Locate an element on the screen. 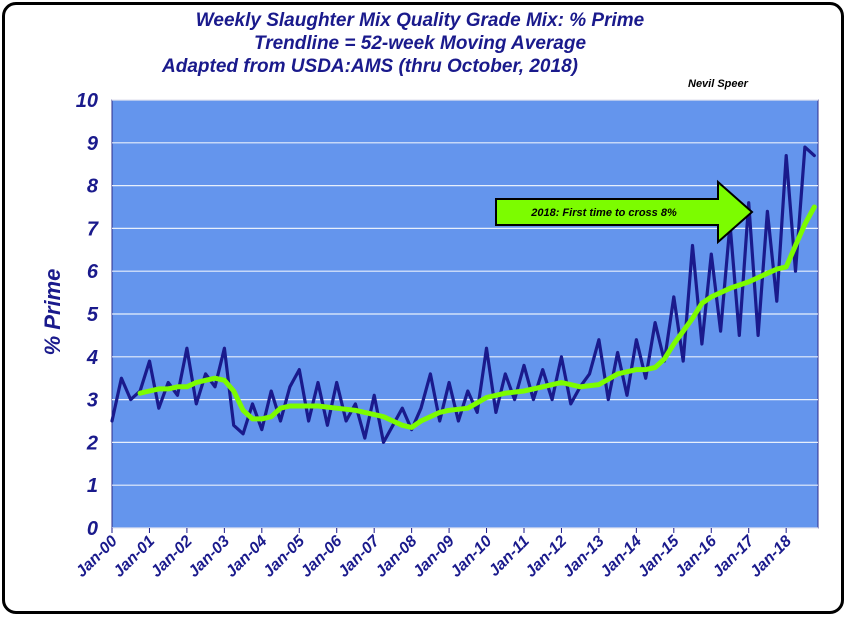 The image size is (850, 620). x-tick-label: Jan-16 is located at coordinates (696, 557).